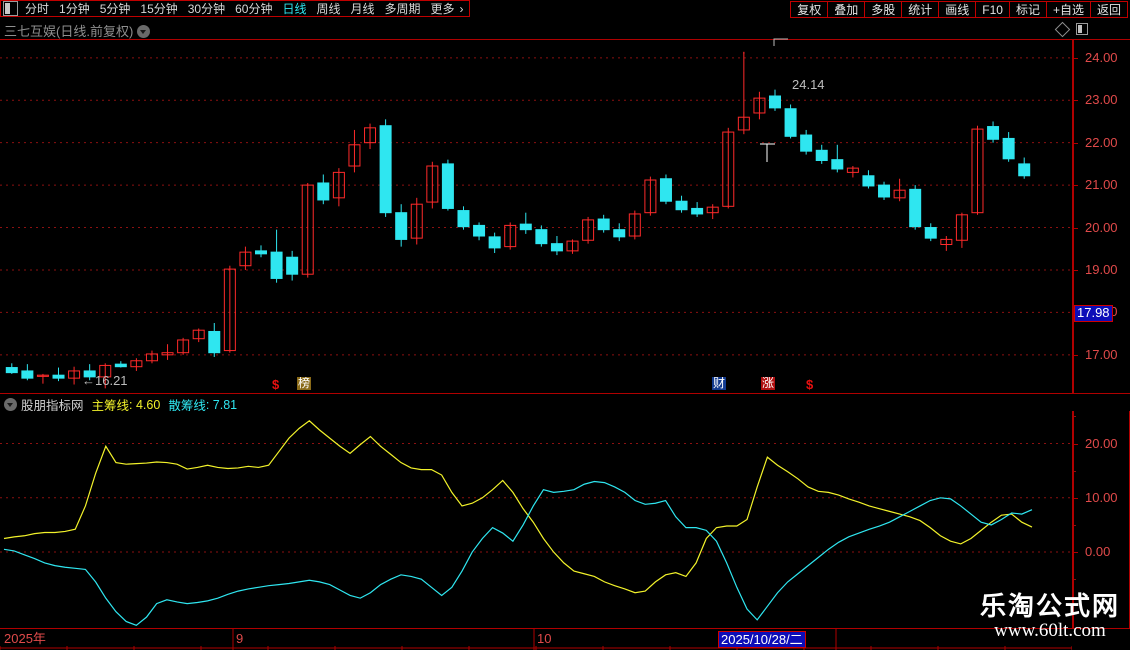  I want to click on period-tab-0: 分时, so click(37, 8).